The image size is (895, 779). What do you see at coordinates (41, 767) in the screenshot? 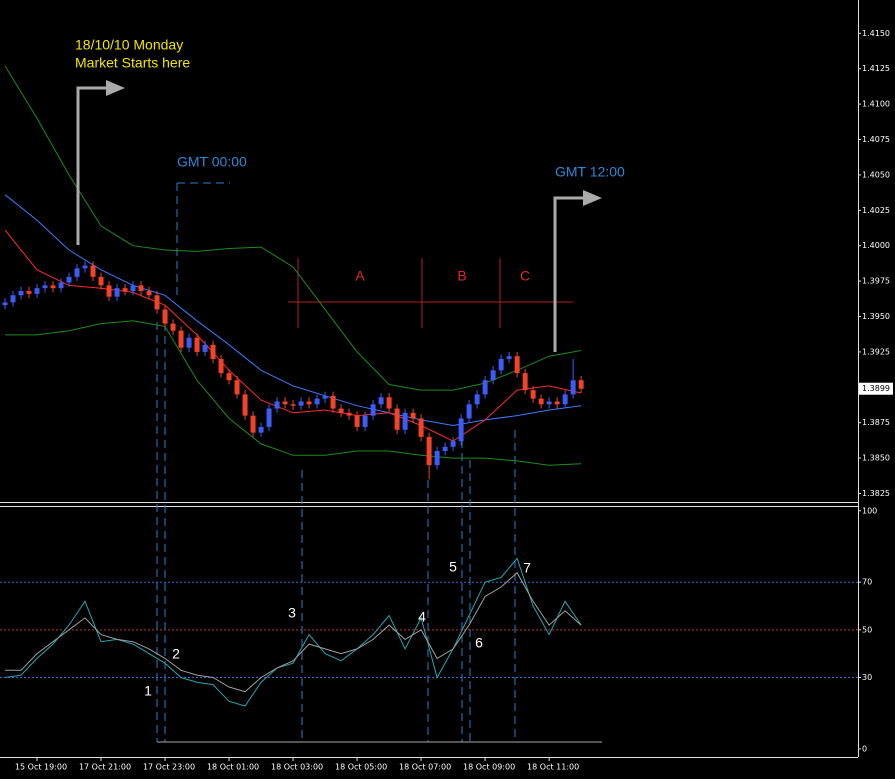
I see `x-tick-label: 15 Oct 19:00` at bounding box center [41, 767].